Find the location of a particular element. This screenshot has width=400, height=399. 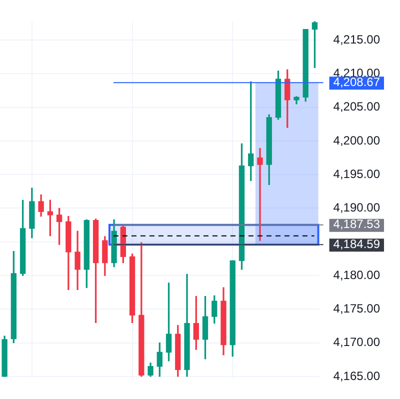

y-tick-label: 4,190.00 is located at coordinates (356, 207).